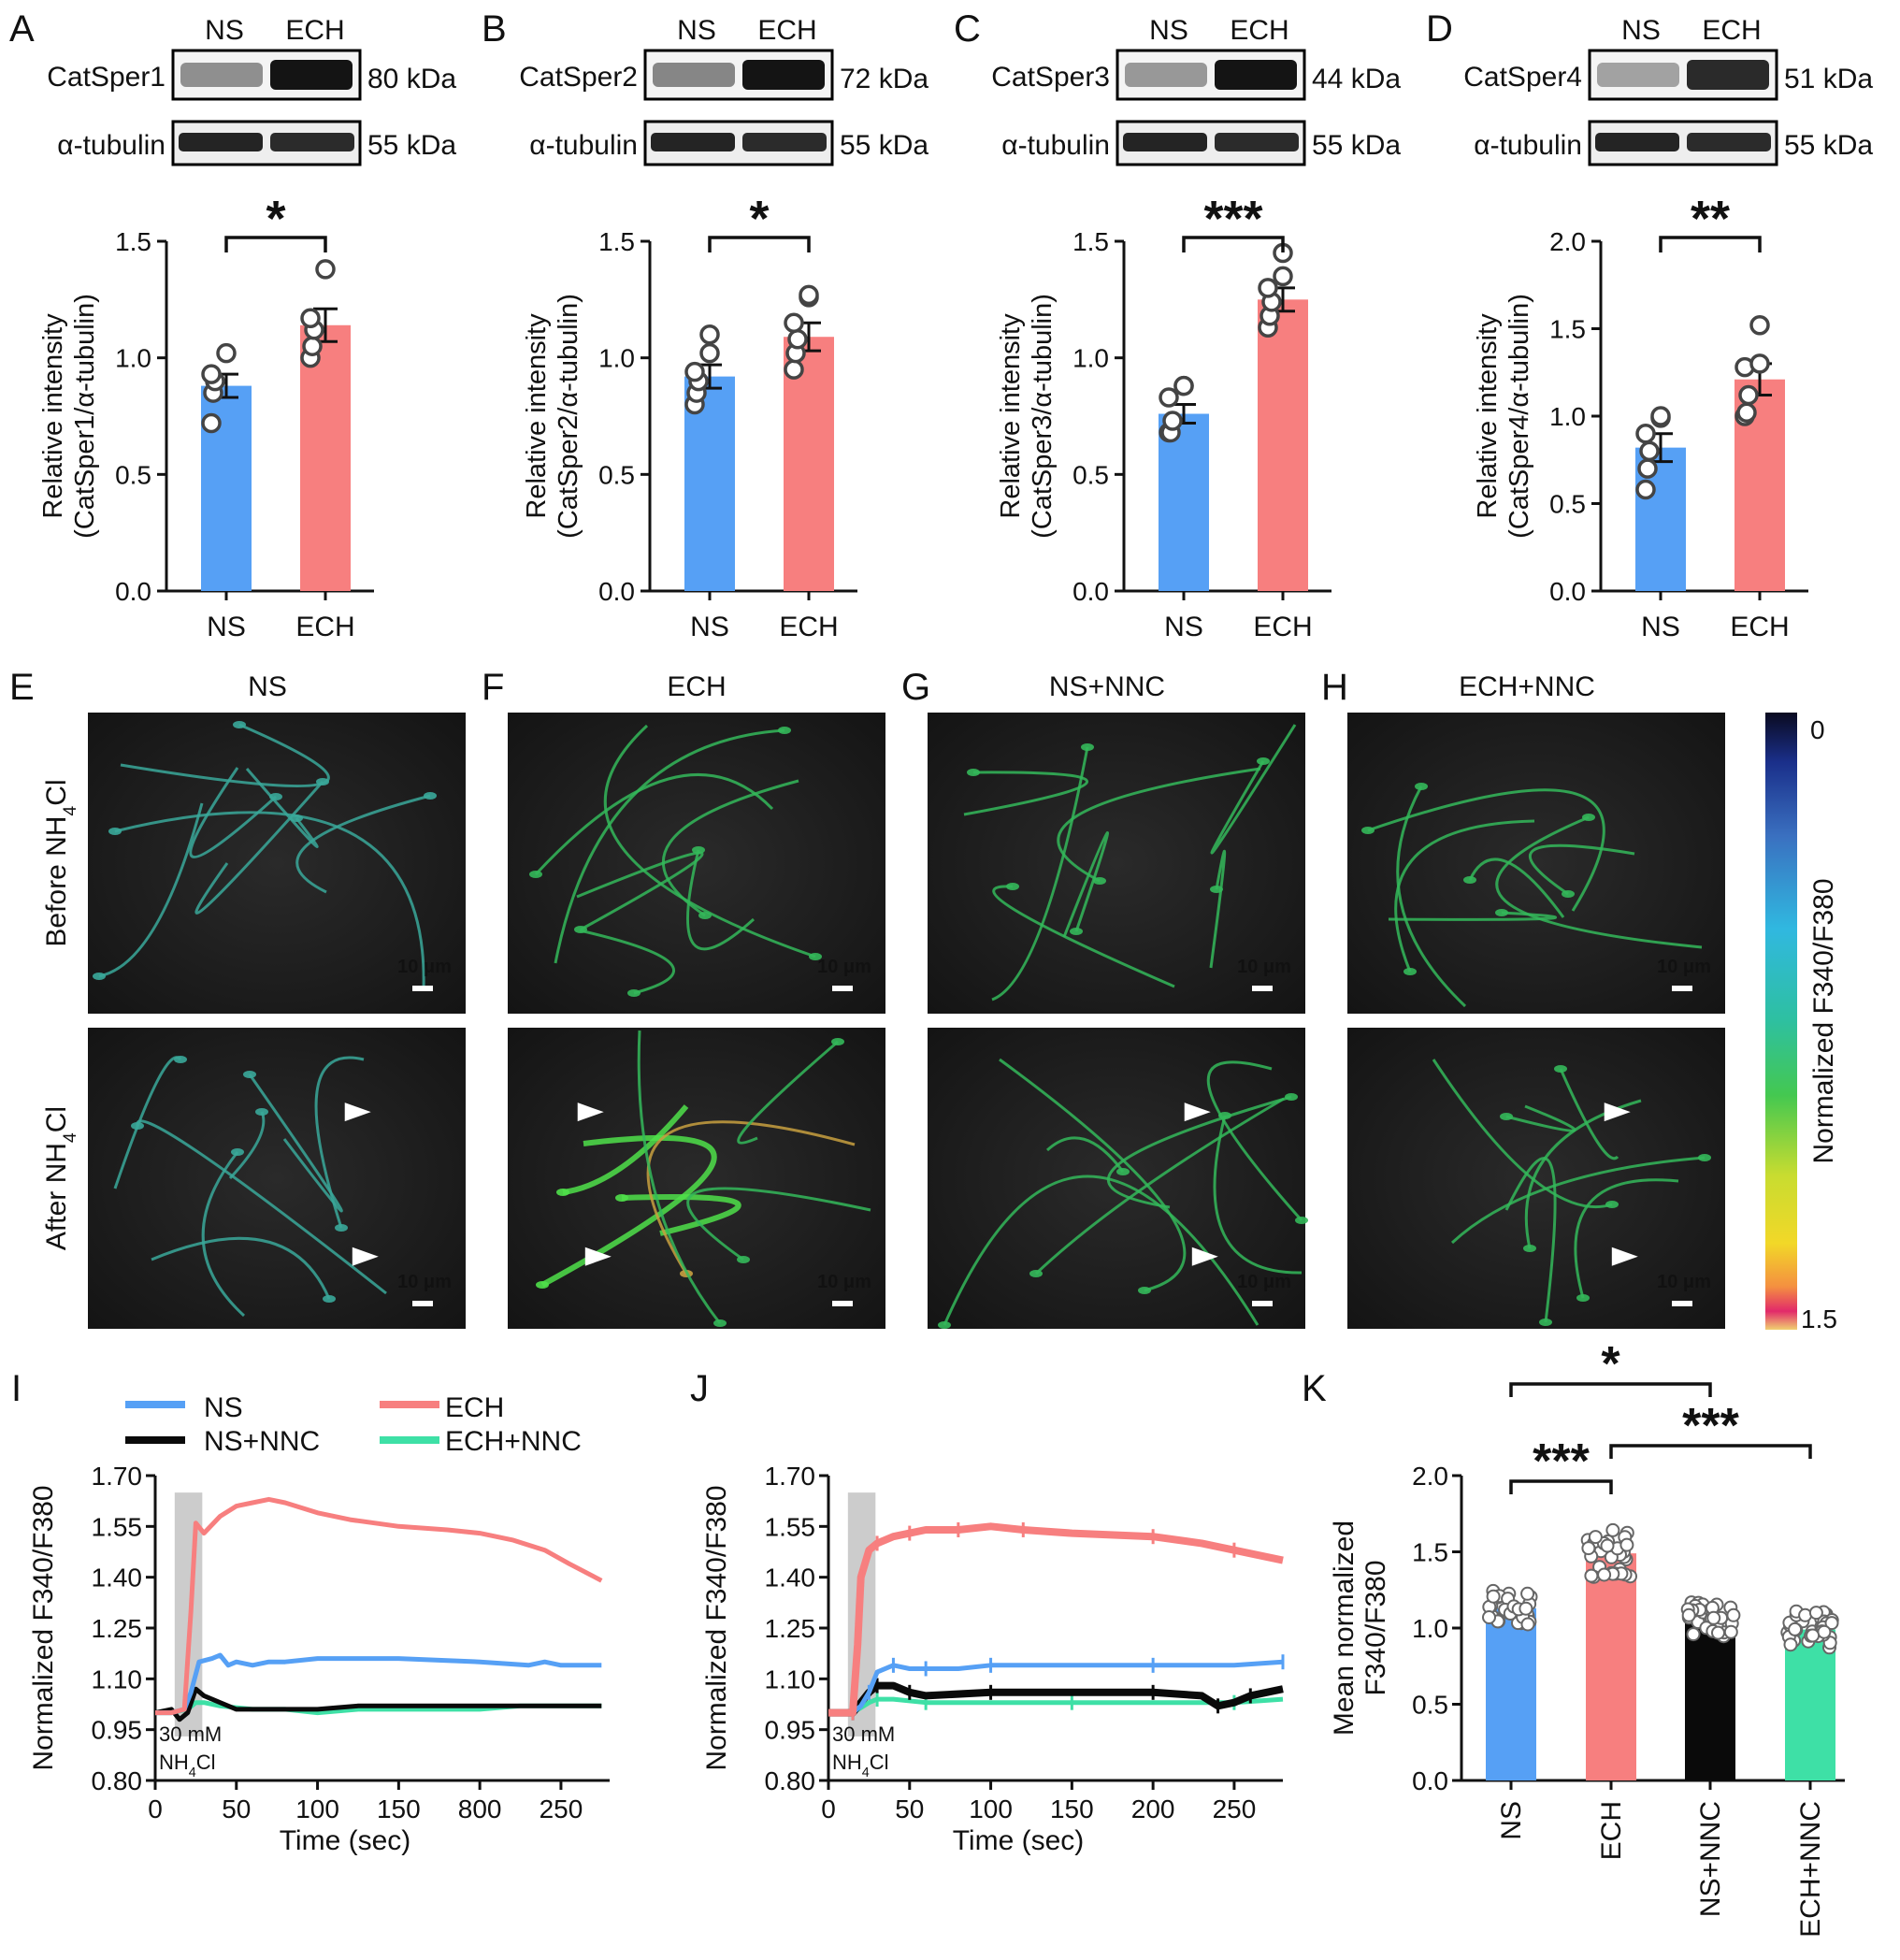  I want to click on y-tick-label: 0.80, so click(790, 1780).